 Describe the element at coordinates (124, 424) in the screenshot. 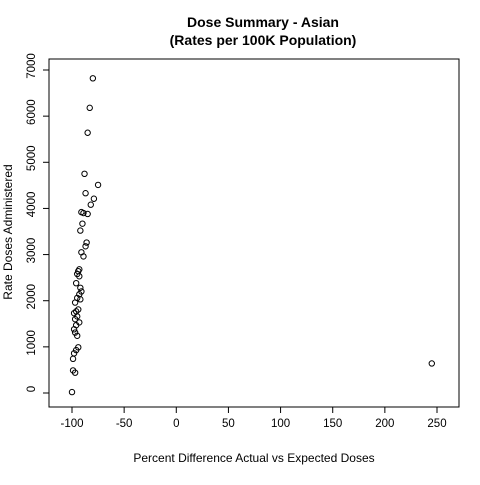

I see `x-tick-label: -50` at that location.